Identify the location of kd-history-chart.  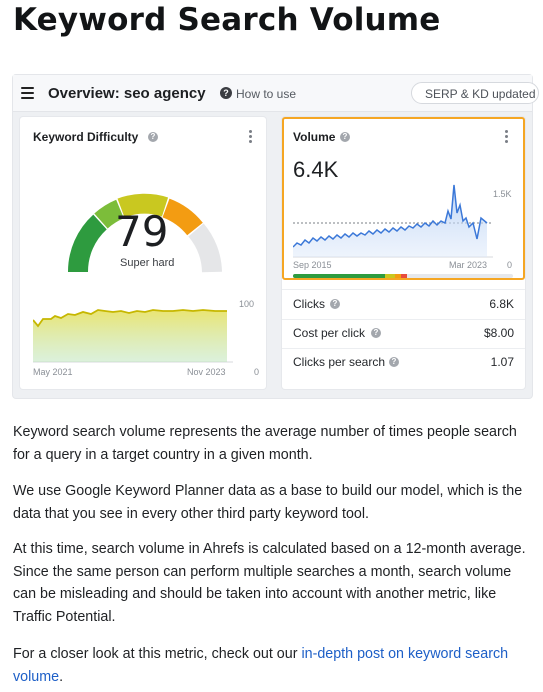
(133, 336).